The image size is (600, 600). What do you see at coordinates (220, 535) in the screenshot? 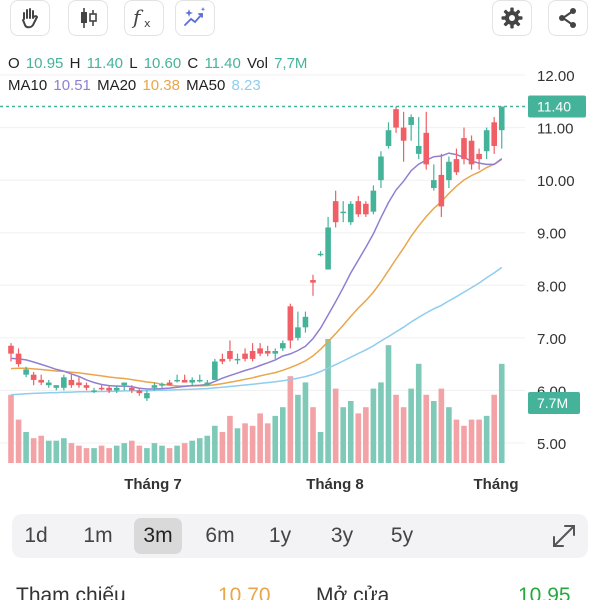
I see `timeframe-6m: 6m` at bounding box center [220, 535].